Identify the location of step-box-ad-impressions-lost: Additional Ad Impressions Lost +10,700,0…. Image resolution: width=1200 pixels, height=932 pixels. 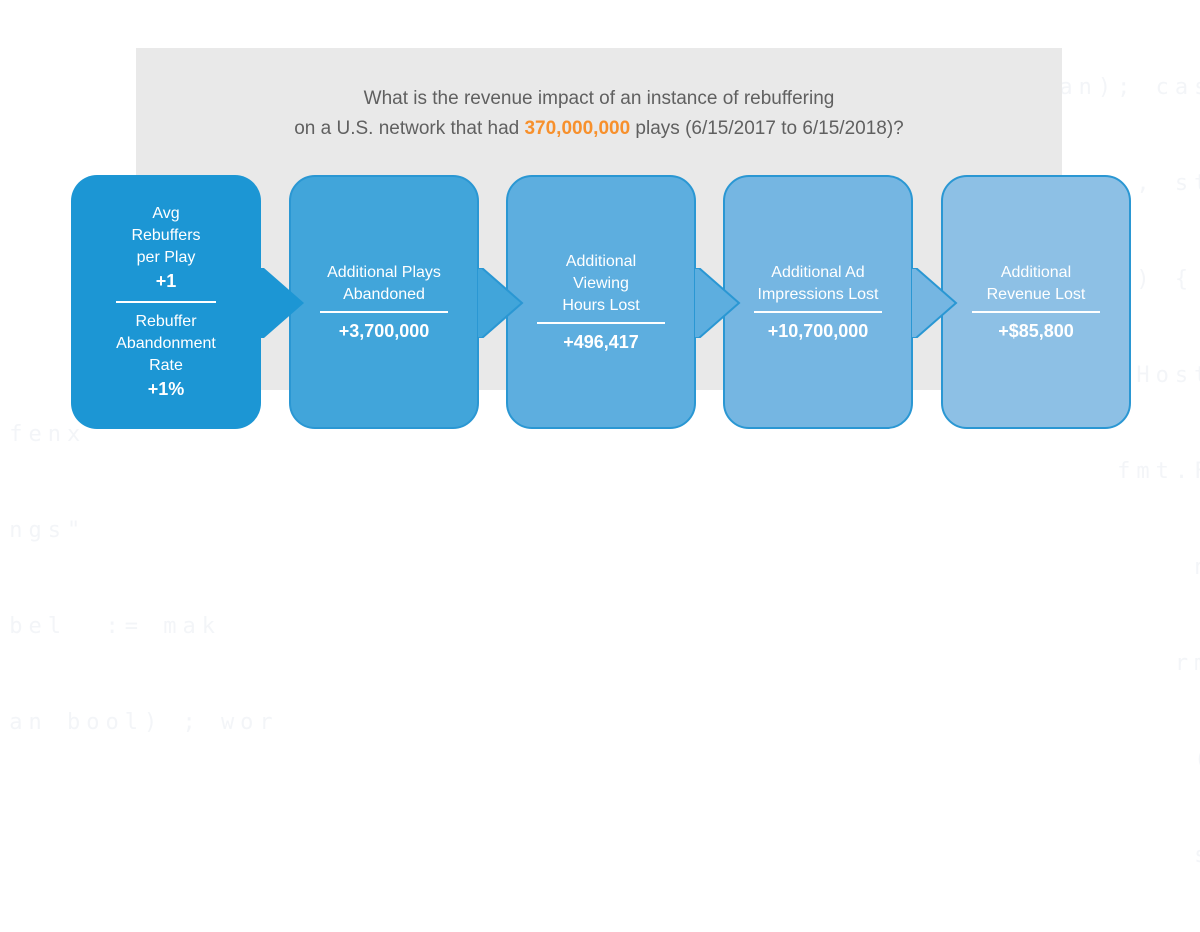
(818, 302).